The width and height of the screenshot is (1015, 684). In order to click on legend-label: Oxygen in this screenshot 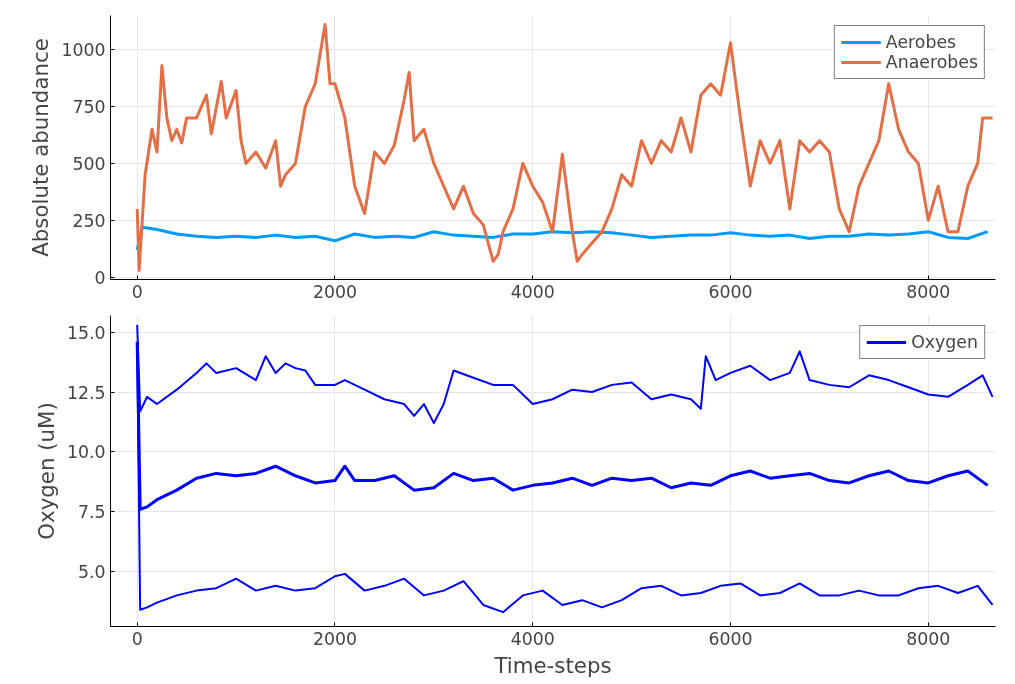, I will do `click(944, 342)`.